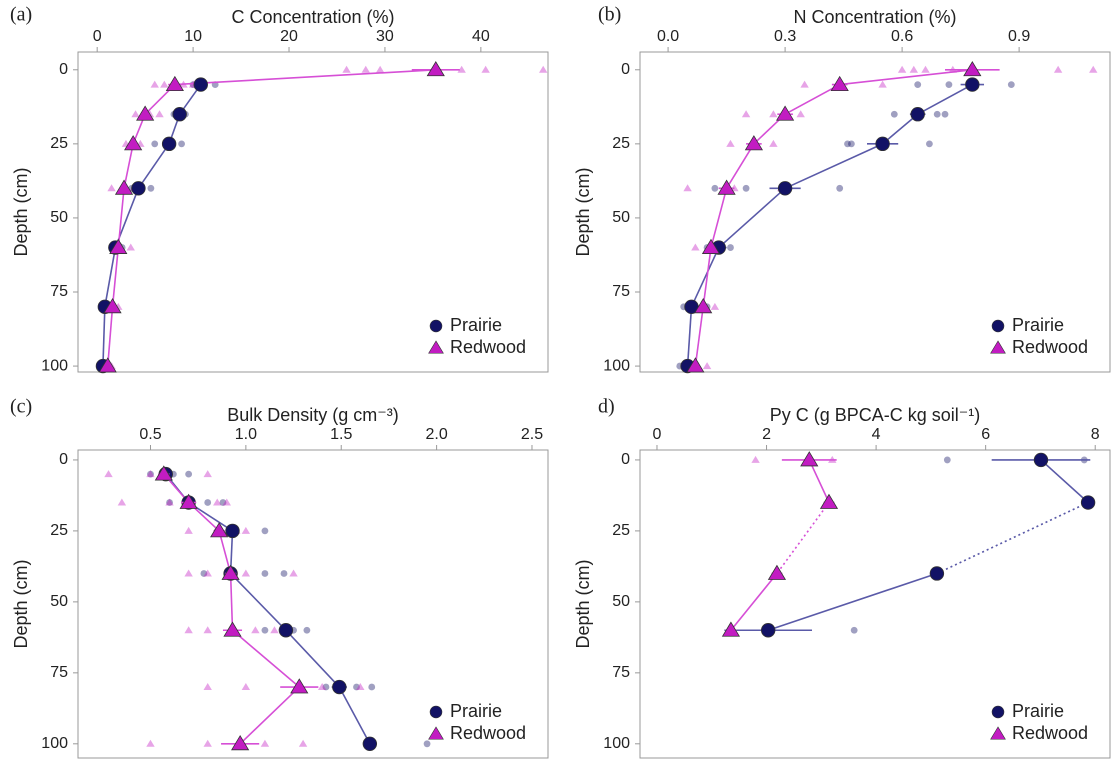 Image resolution: width=1114 pixels, height=761 pixels. Describe the element at coordinates (616, 365) in the screenshot. I see `y-tick-label: 100` at that location.